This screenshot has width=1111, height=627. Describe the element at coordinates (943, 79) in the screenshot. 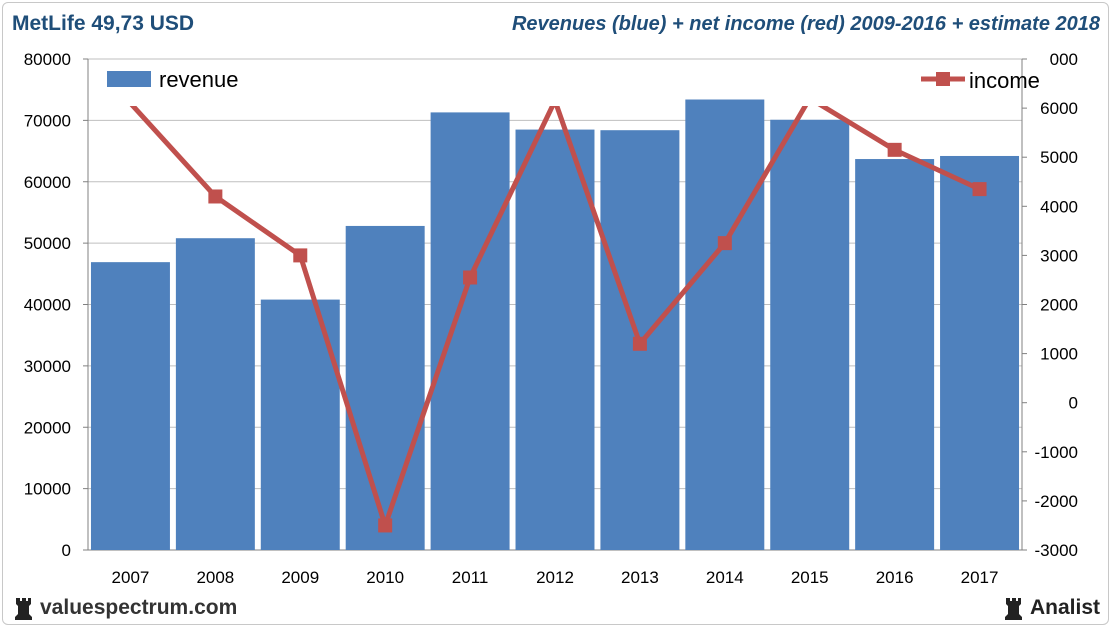

I see `legend-income-marker` at that location.